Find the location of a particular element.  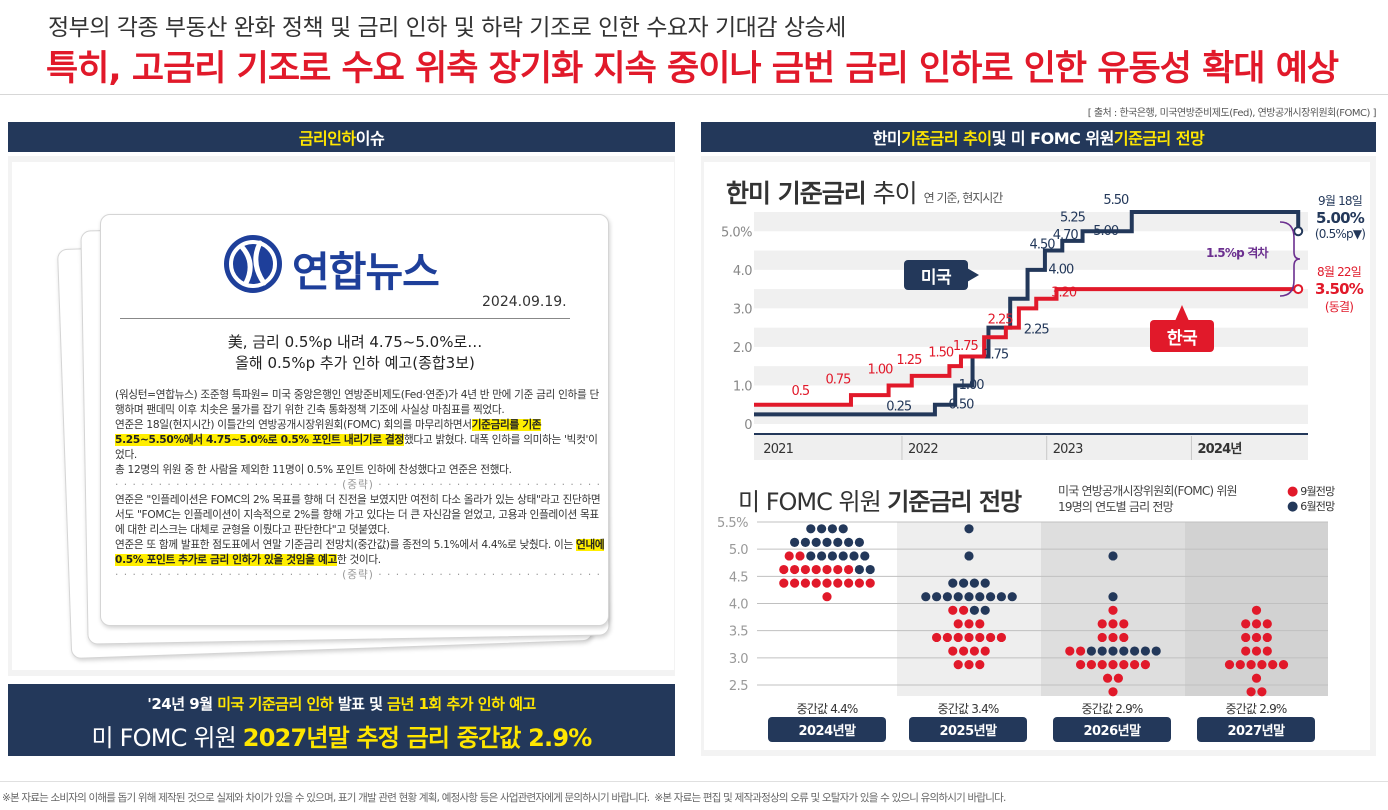

us-rate-data-label: 4.70 is located at coordinates (1066, 235).